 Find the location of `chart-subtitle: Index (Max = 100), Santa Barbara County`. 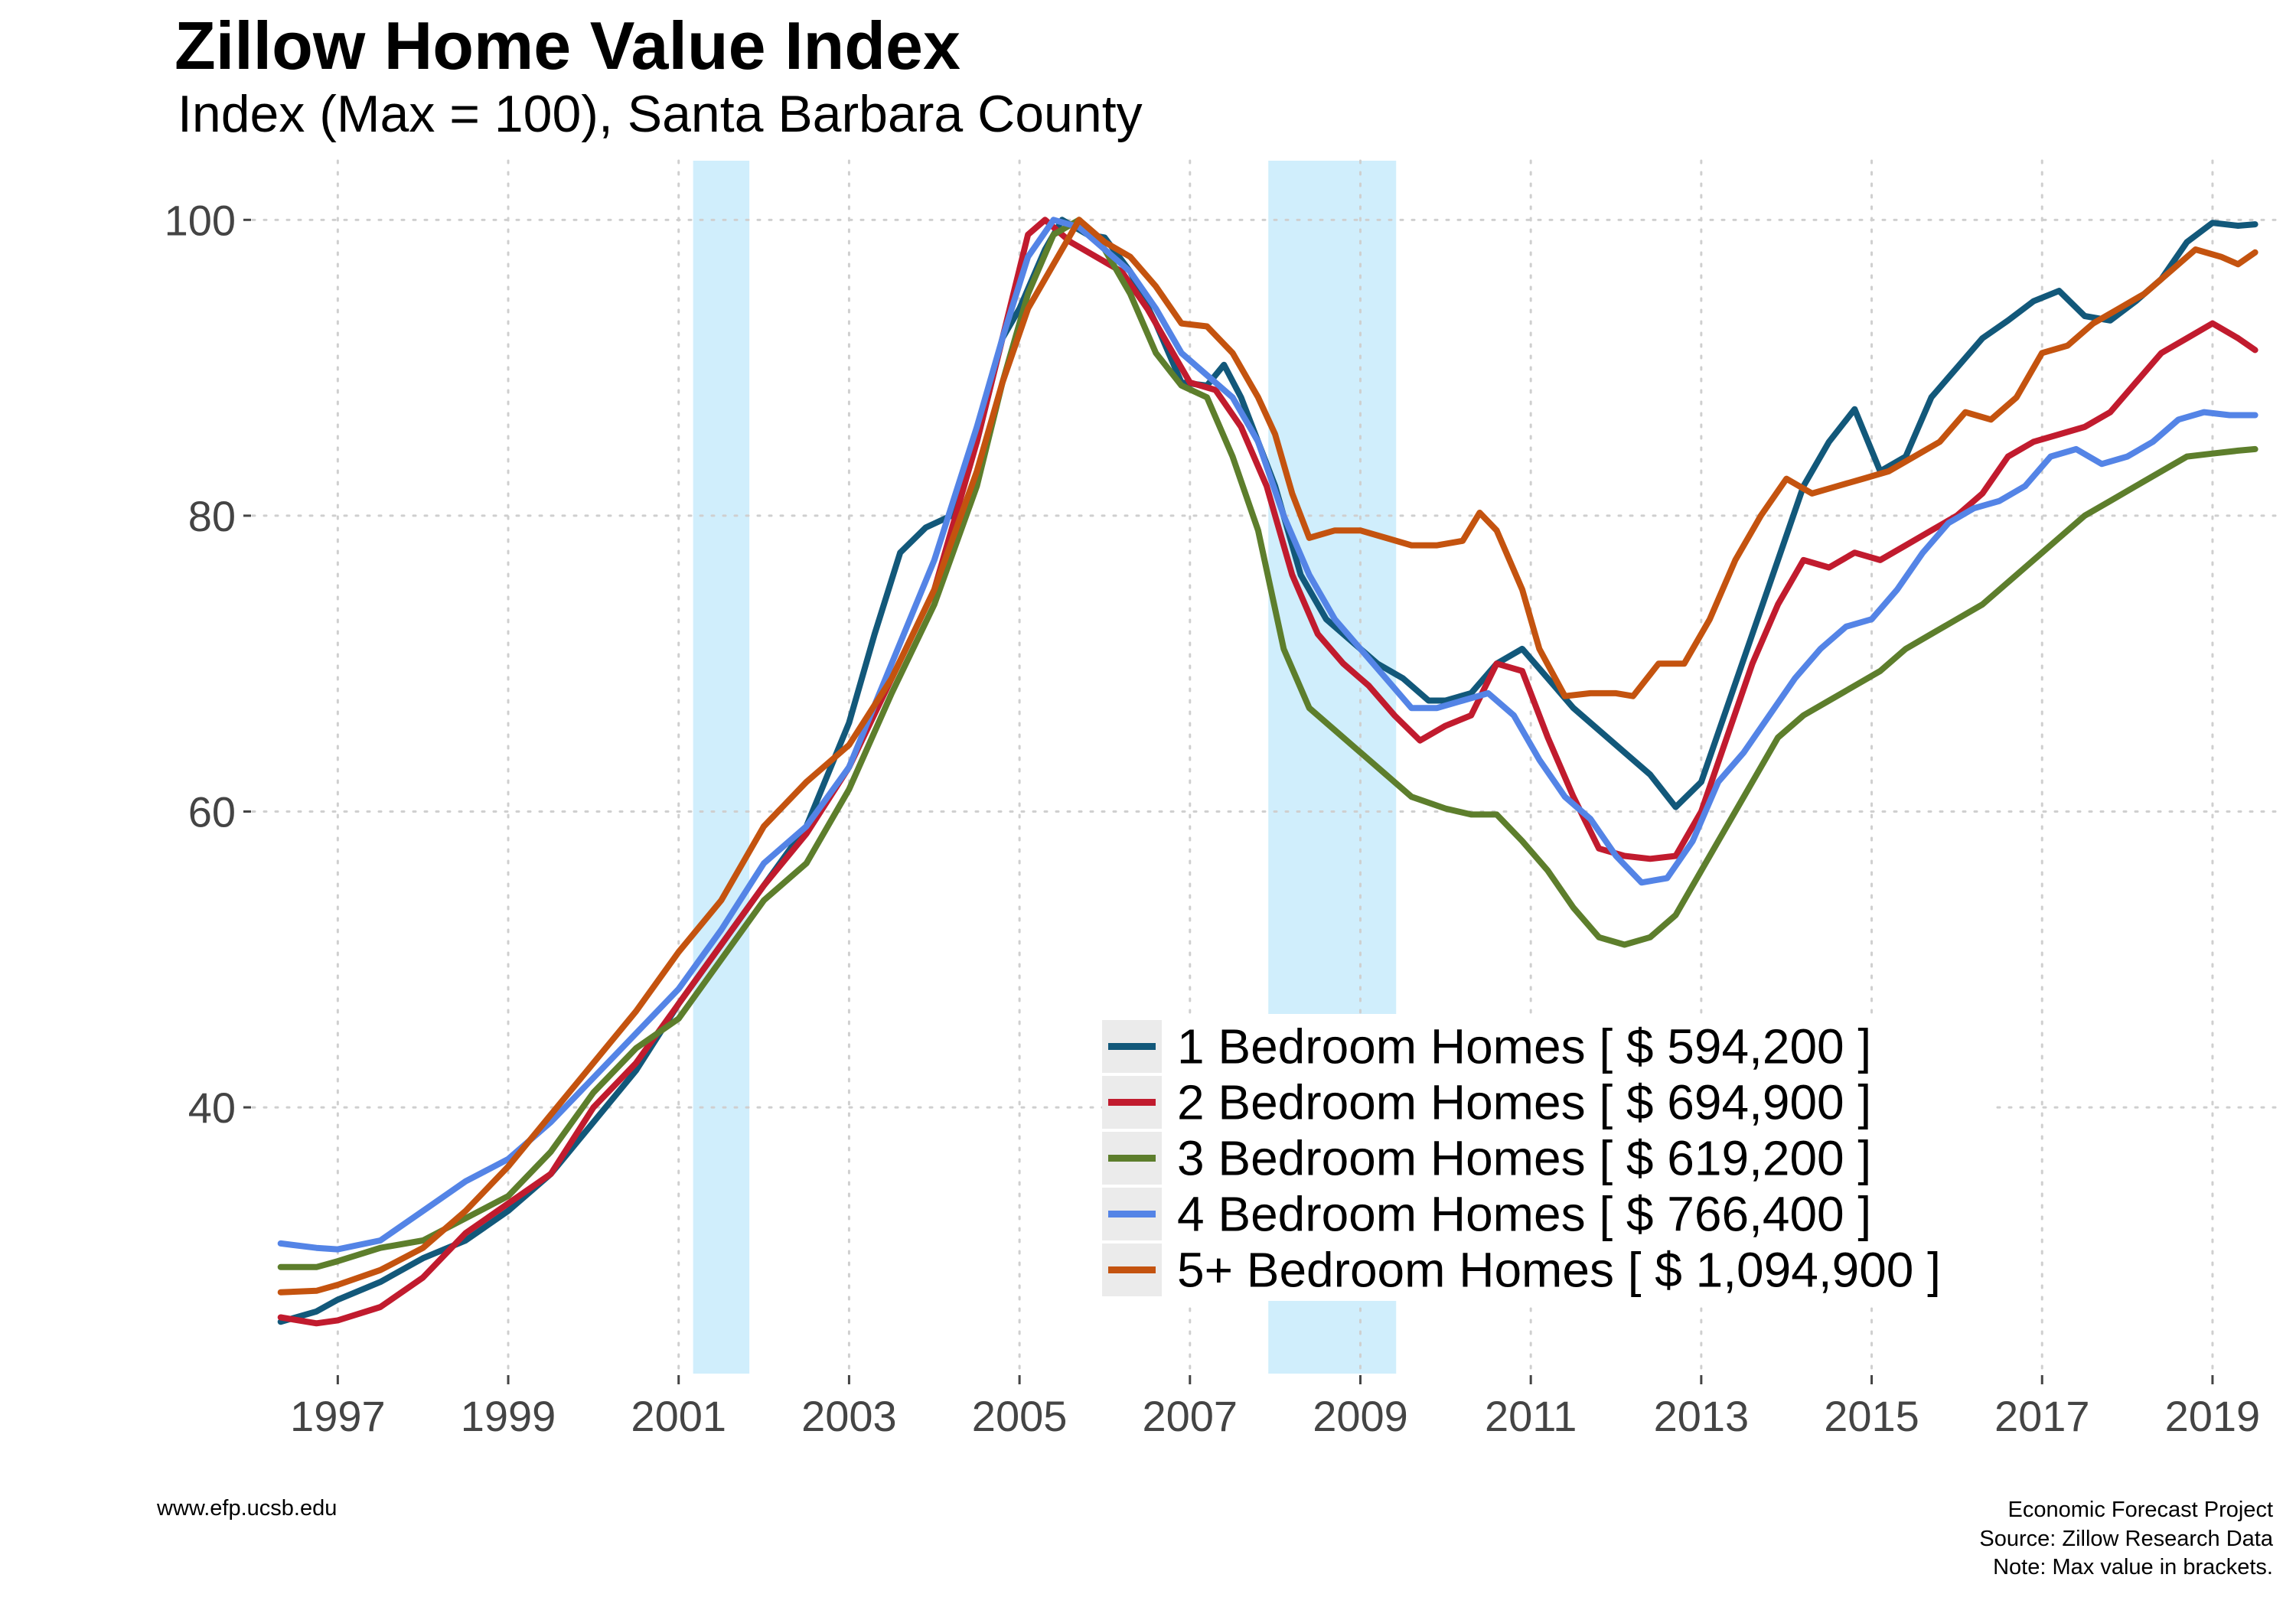

chart-subtitle: Index (Max = 100), Santa Barbara County is located at coordinates (660, 114).